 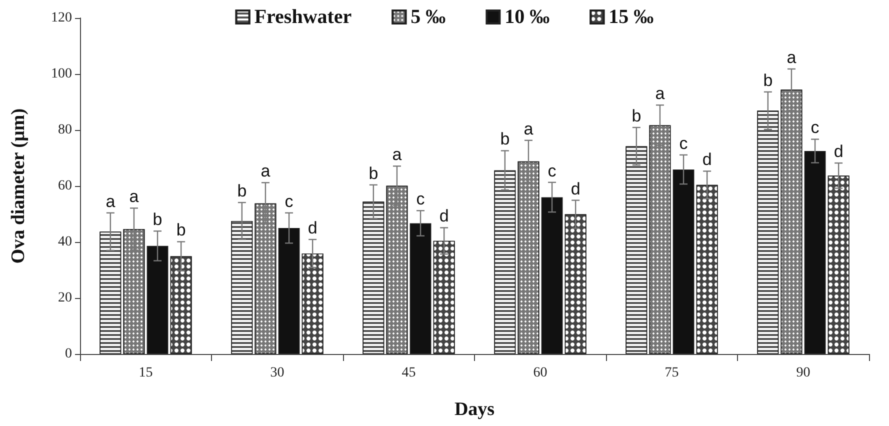 I want to click on x-tick-label: 45, so click(x=409, y=373).